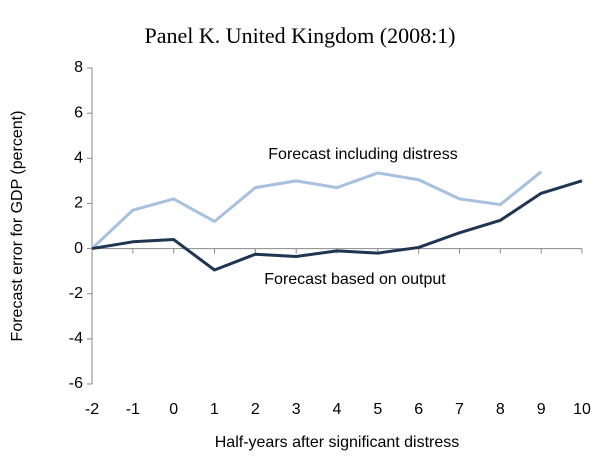 This screenshot has height=460, width=597. I want to click on y-tick-label: -2, so click(76, 293).